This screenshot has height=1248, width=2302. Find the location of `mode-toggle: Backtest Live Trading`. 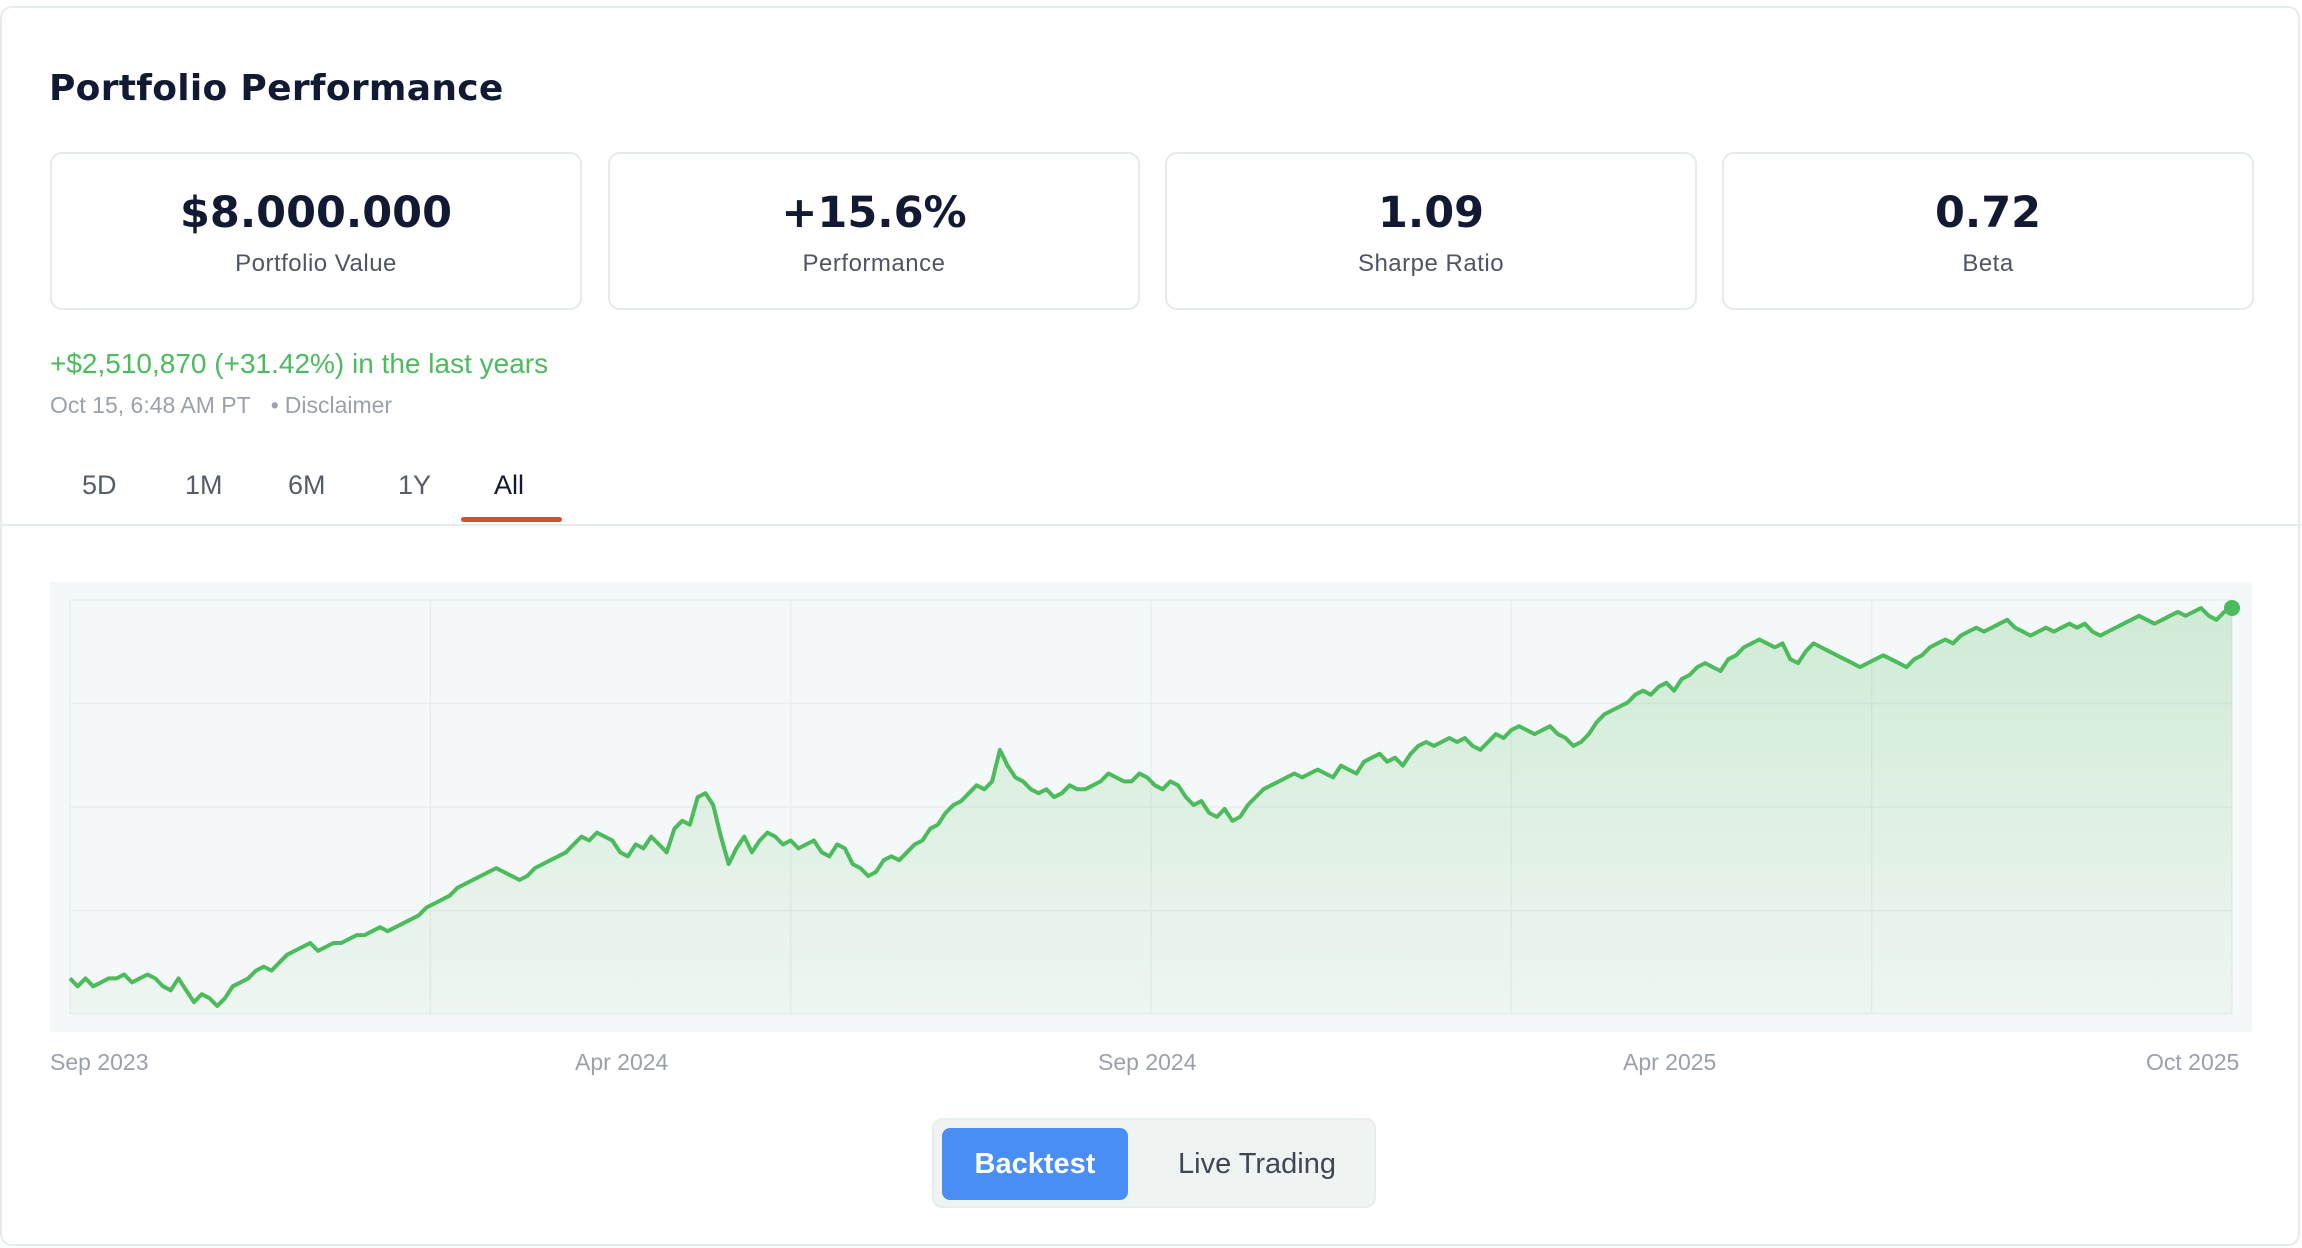

mode-toggle: Backtest Live Trading is located at coordinates (1154, 1163).